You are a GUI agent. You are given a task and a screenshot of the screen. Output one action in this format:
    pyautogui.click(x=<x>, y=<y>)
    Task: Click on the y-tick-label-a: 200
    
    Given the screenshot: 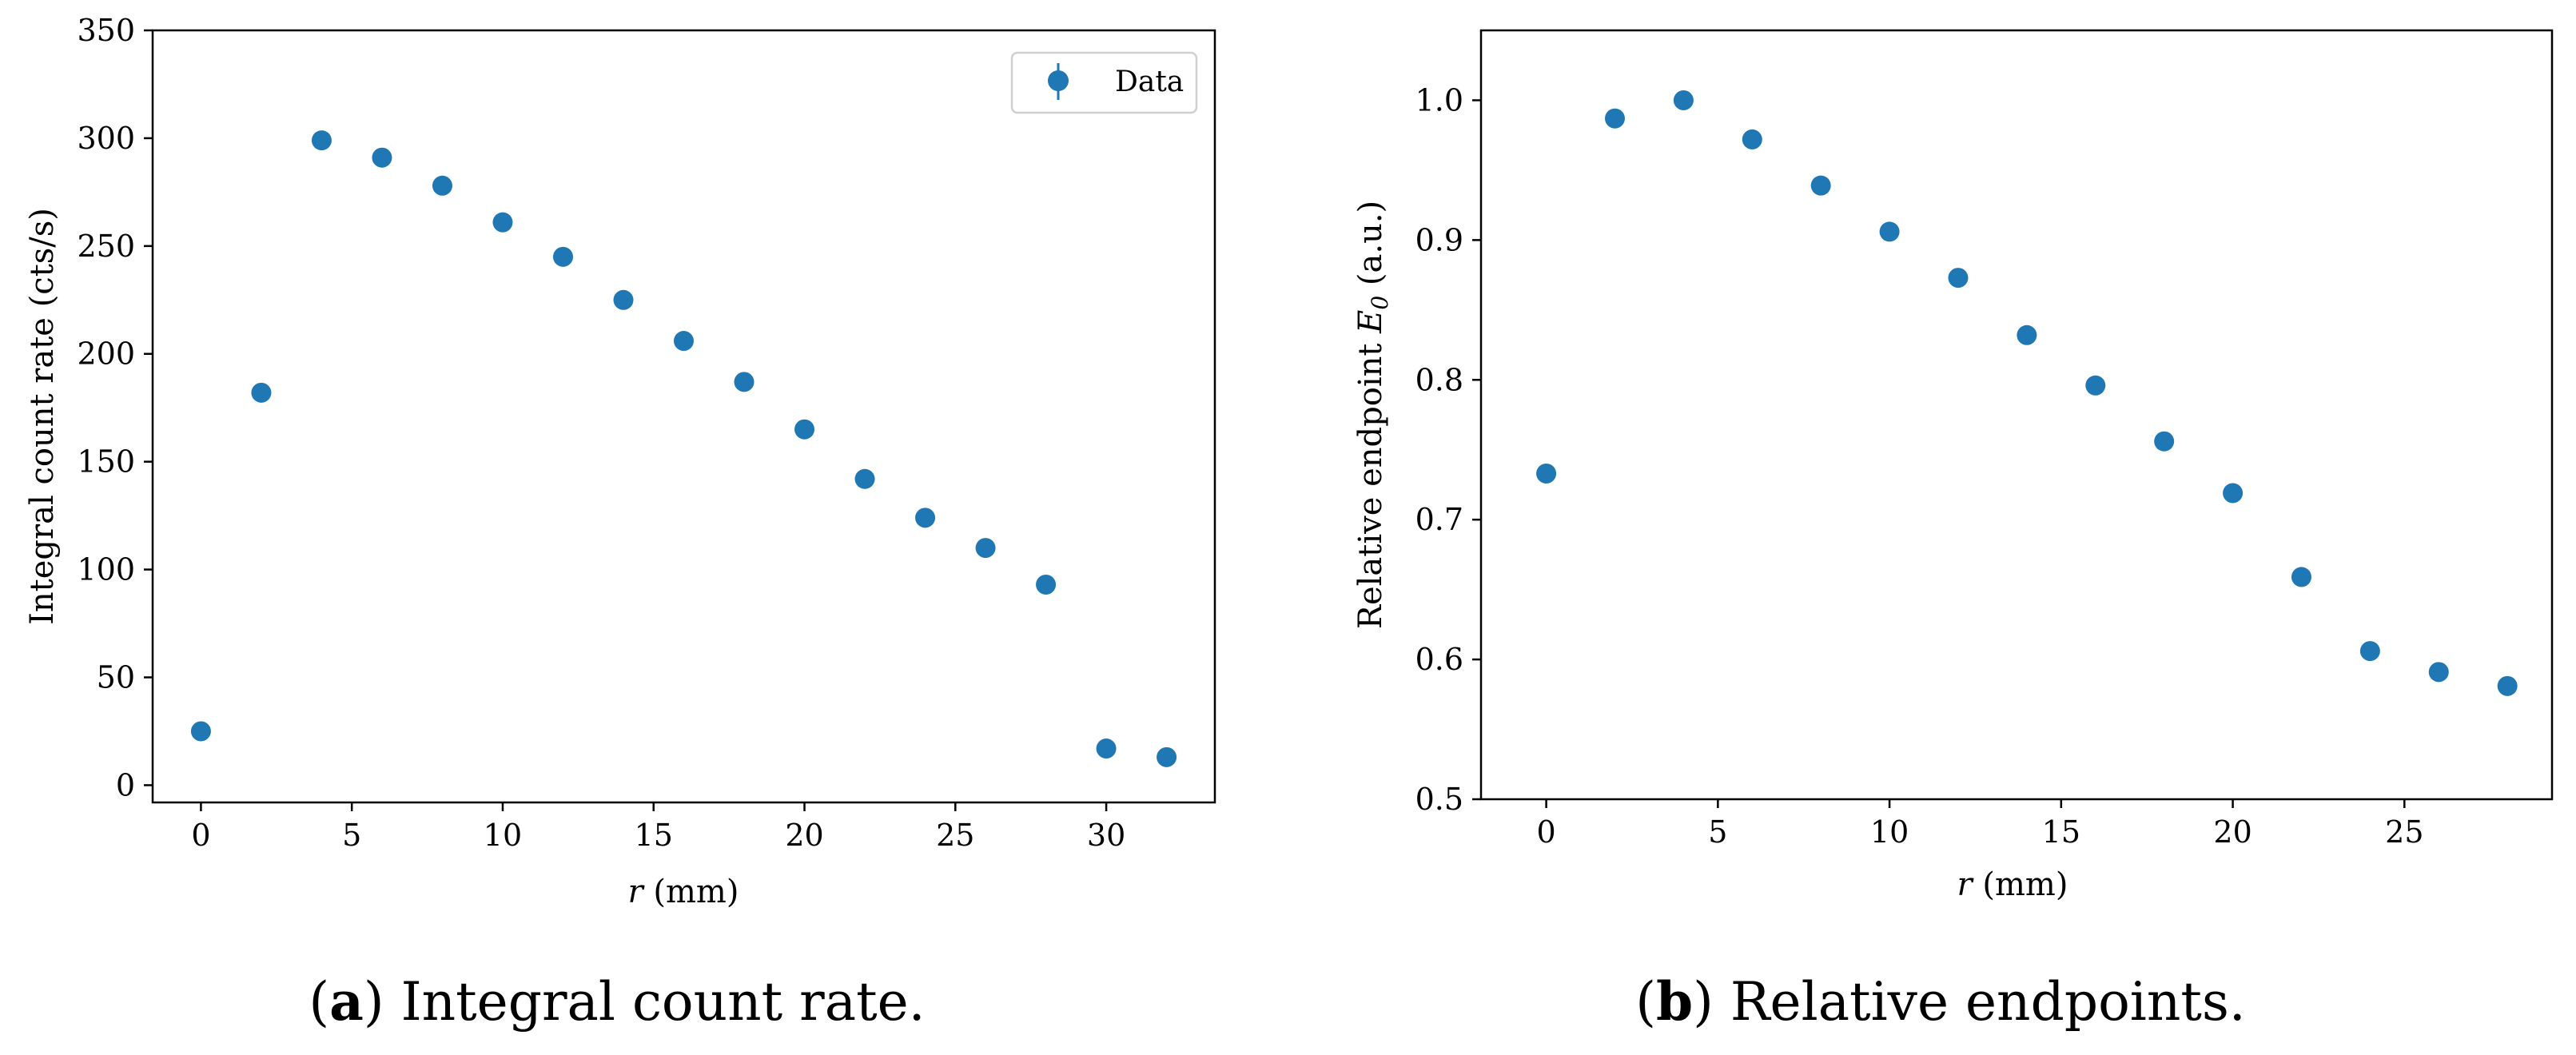 What is the action you would take?
    pyautogui.click(x=106, y=354)
    